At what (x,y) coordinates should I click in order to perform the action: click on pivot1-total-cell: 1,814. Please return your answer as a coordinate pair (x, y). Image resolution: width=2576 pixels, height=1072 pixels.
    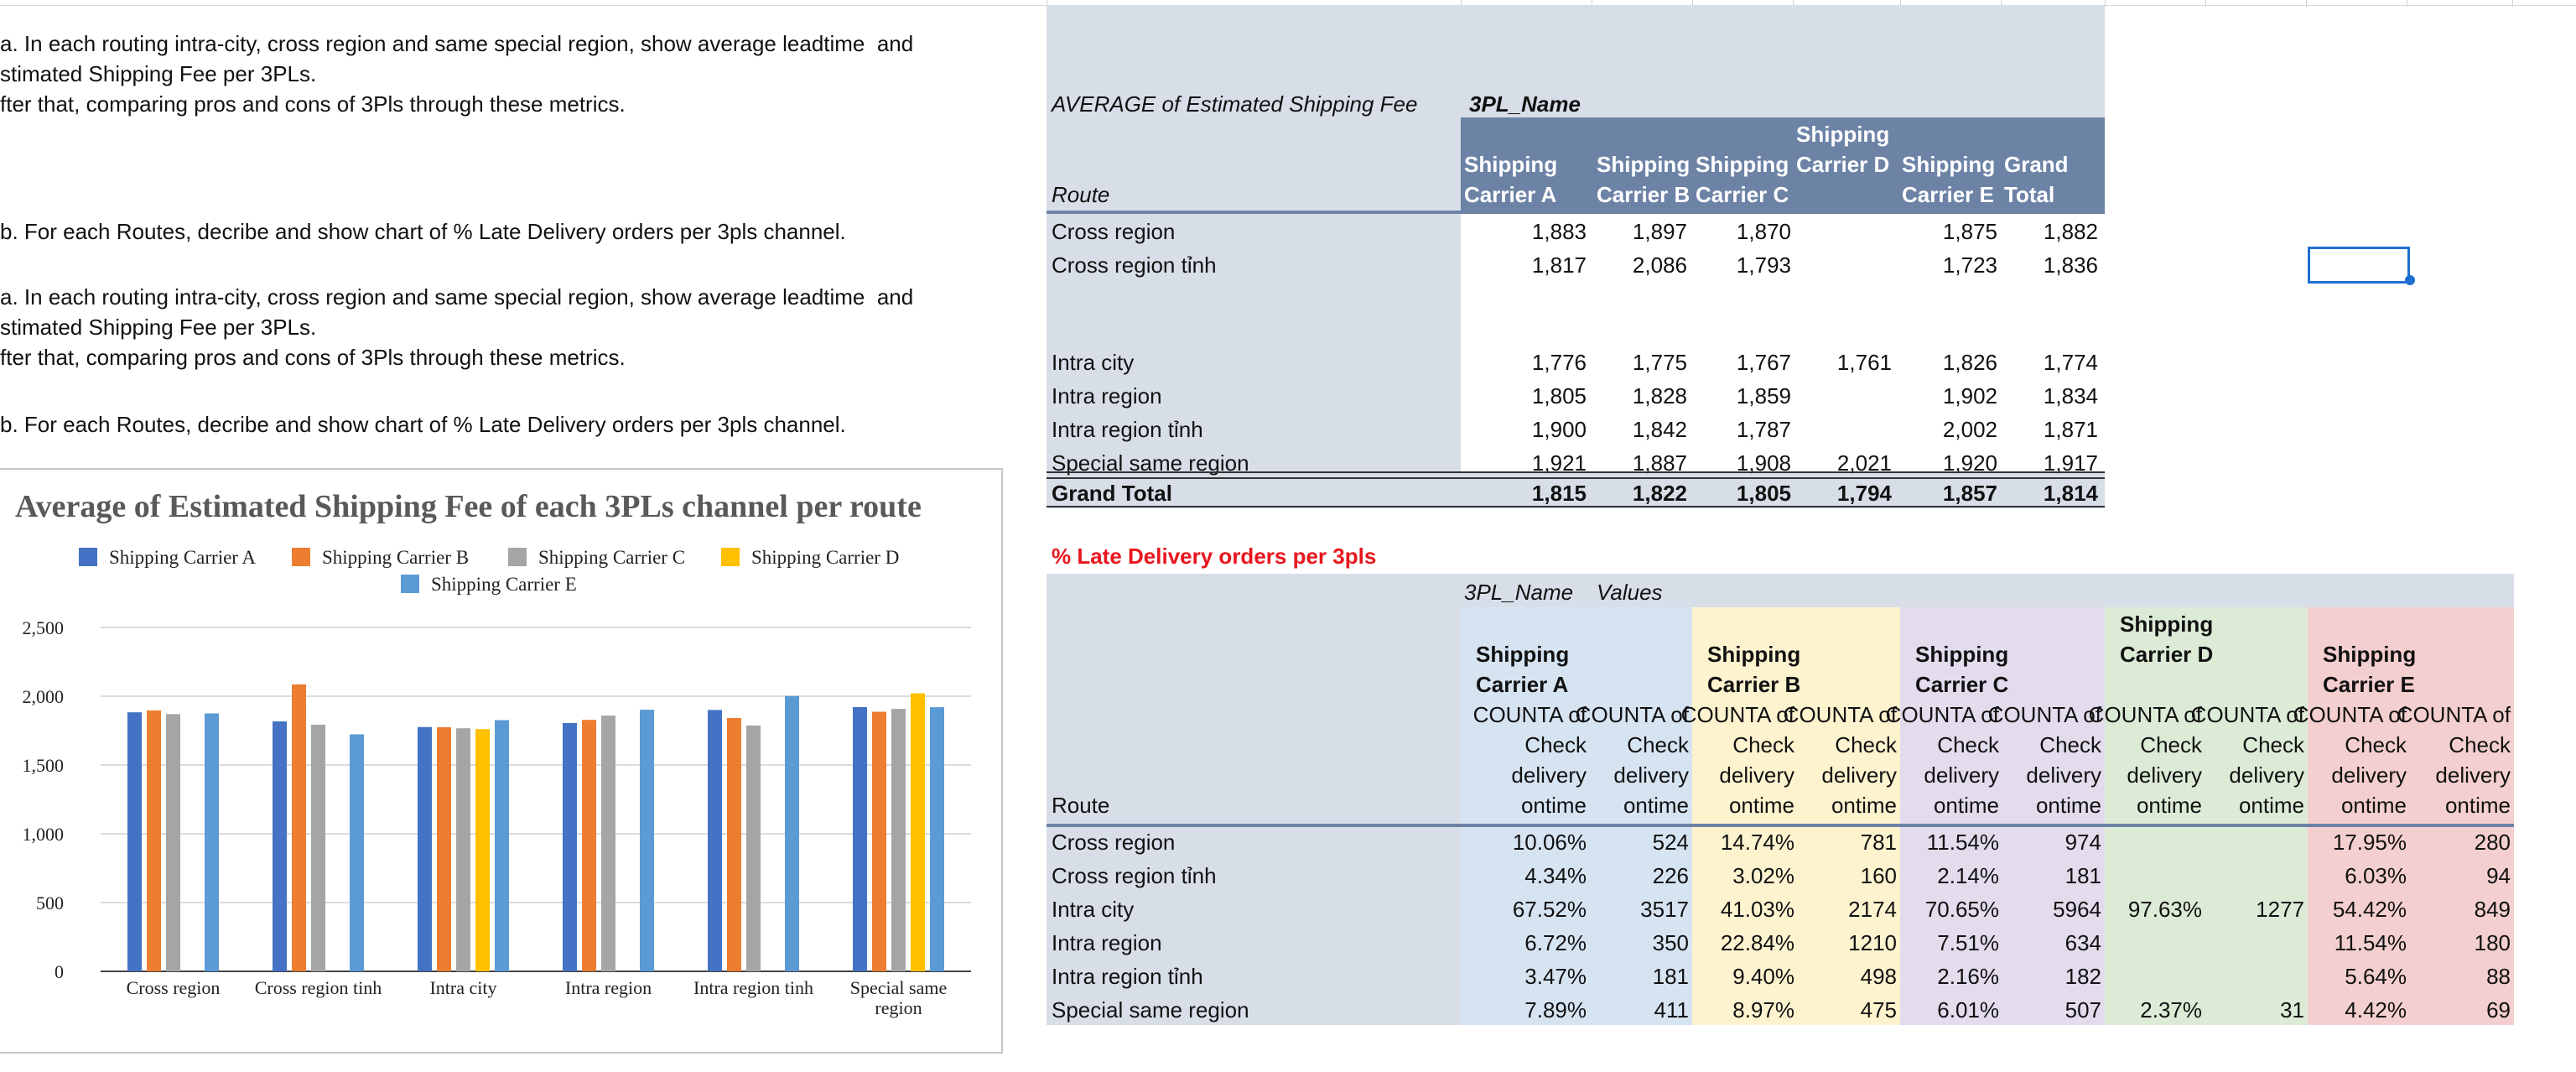
    Looking at the image, I should click on (2056, 493).